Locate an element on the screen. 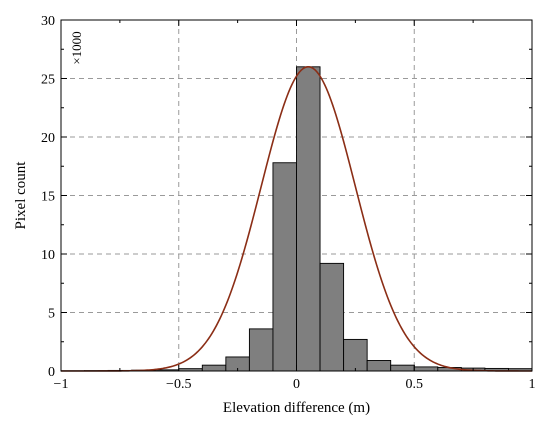 The height and width of the screenshot is (422, 550). x-tick-labels: −1 −0.5 0 0.5 1 is located at coordinates (295, 384).